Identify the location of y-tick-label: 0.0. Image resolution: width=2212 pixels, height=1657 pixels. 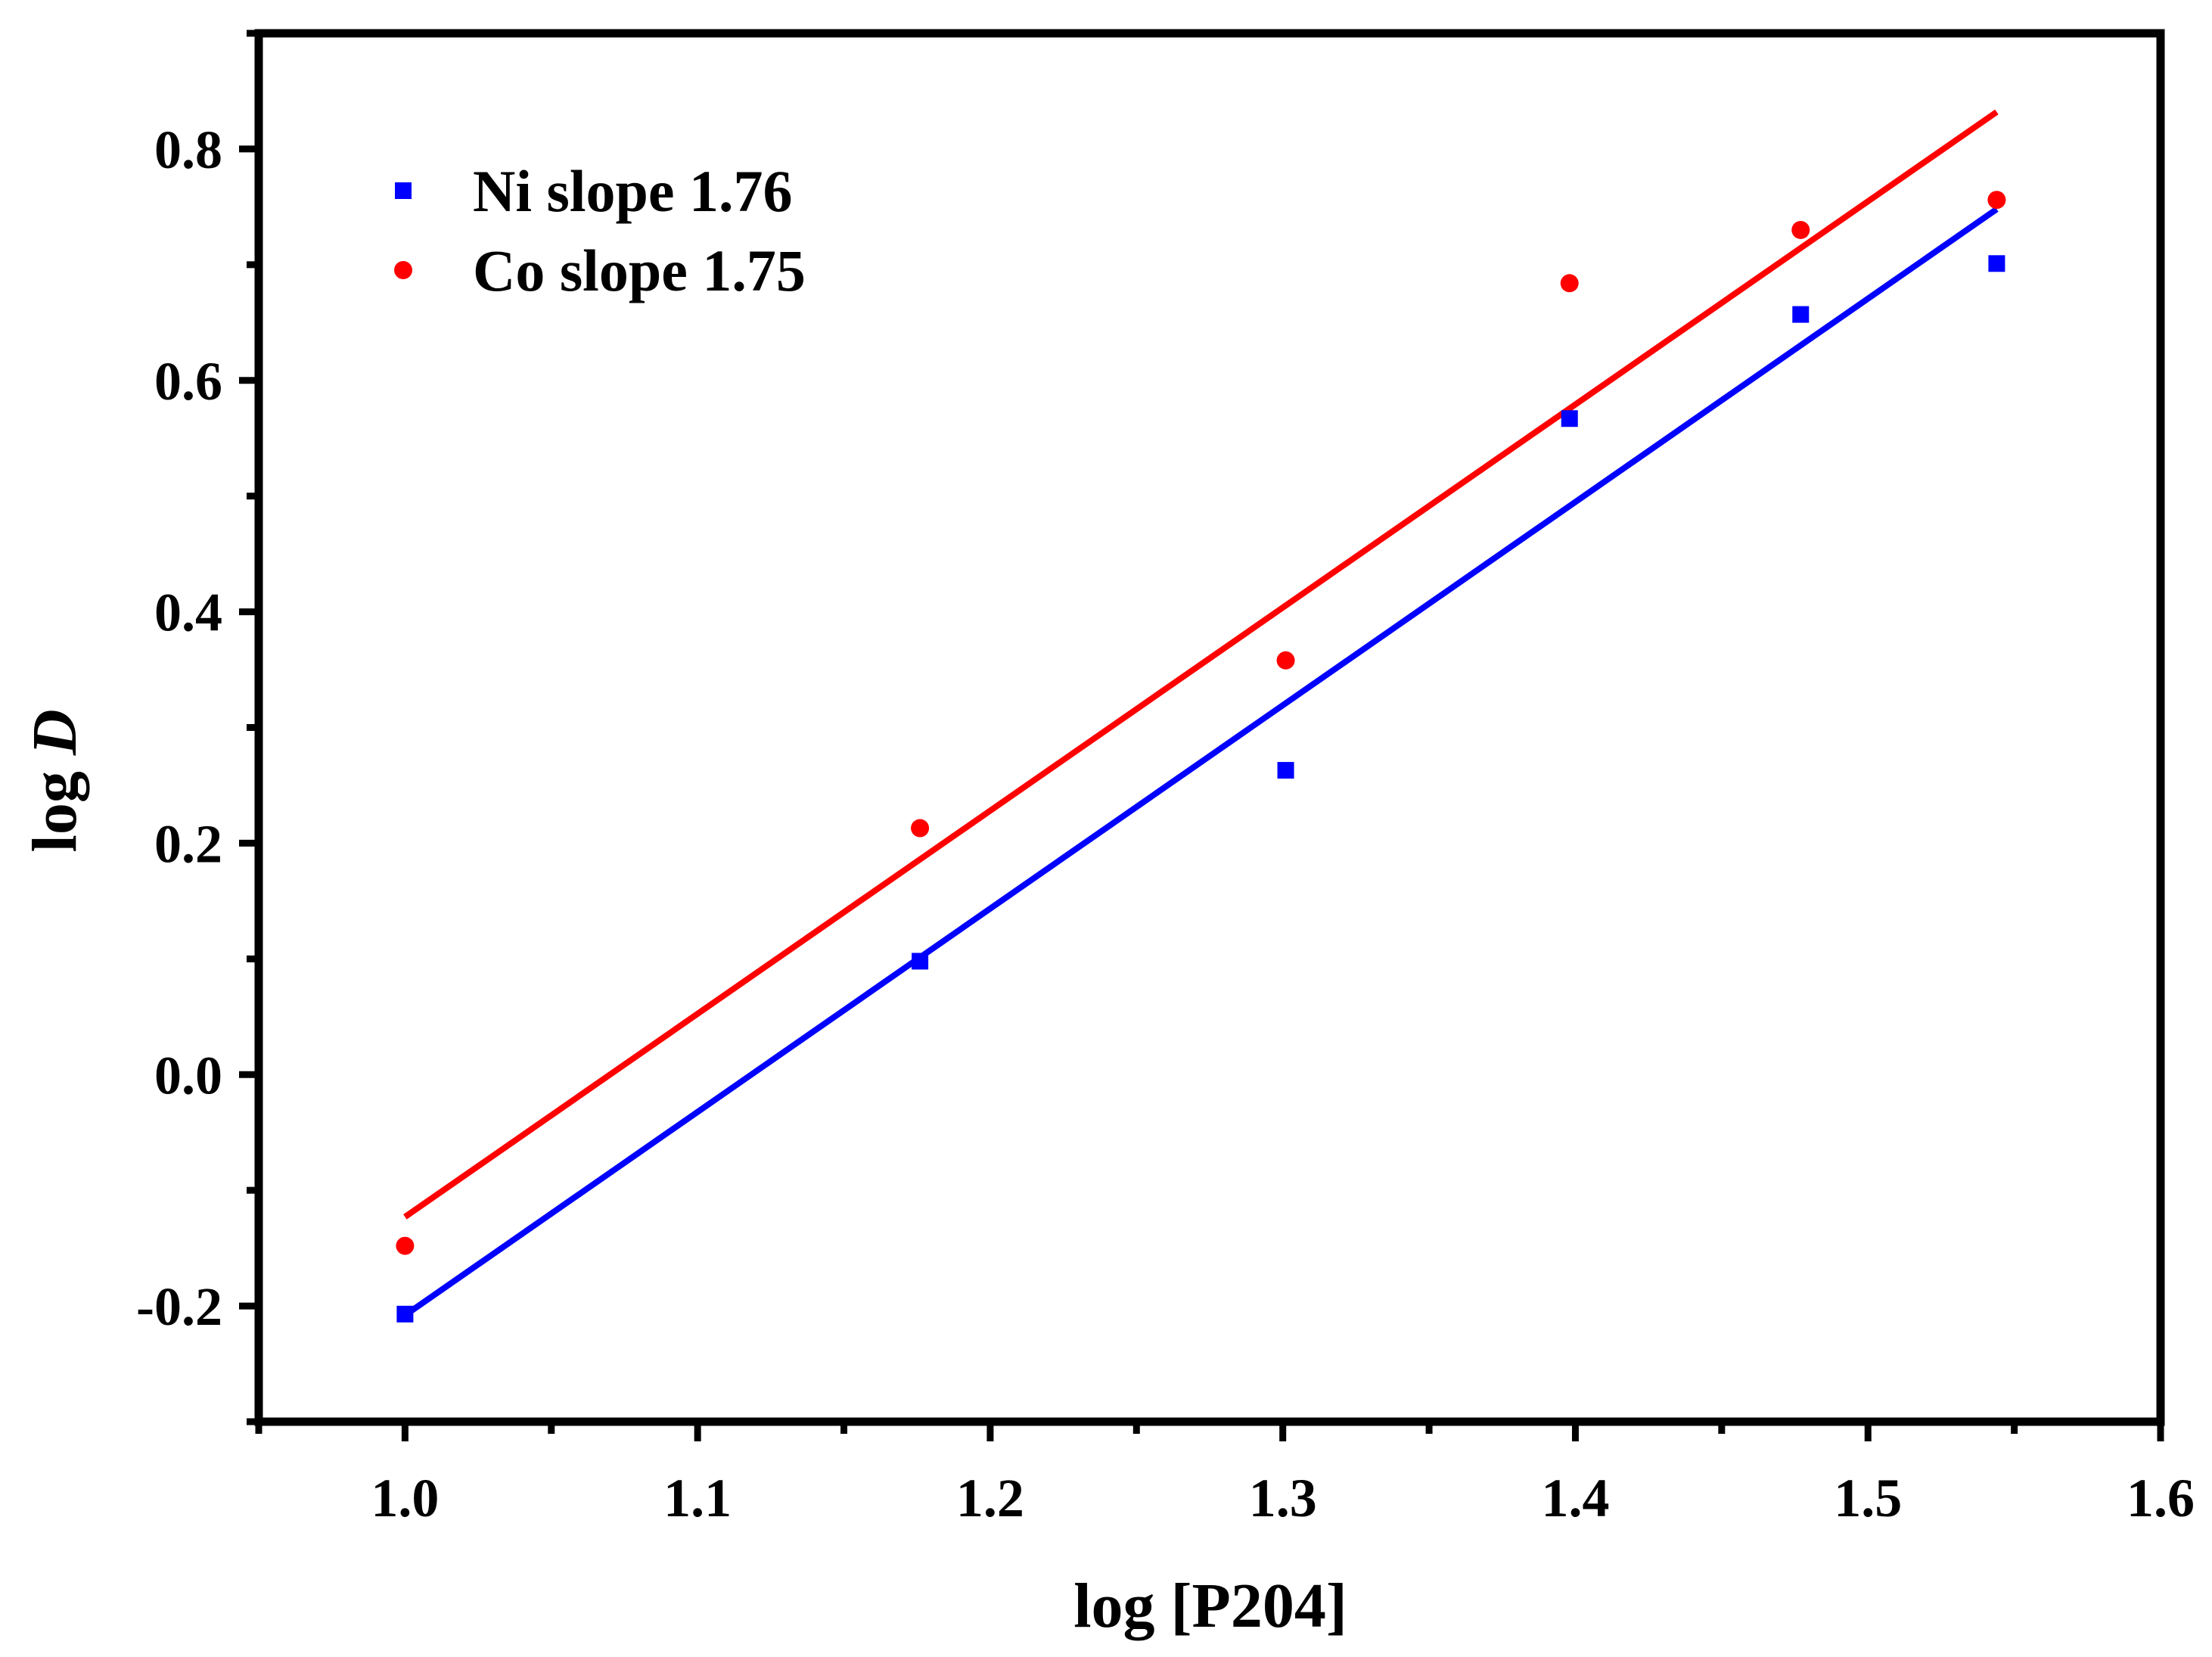
(188, 1075).